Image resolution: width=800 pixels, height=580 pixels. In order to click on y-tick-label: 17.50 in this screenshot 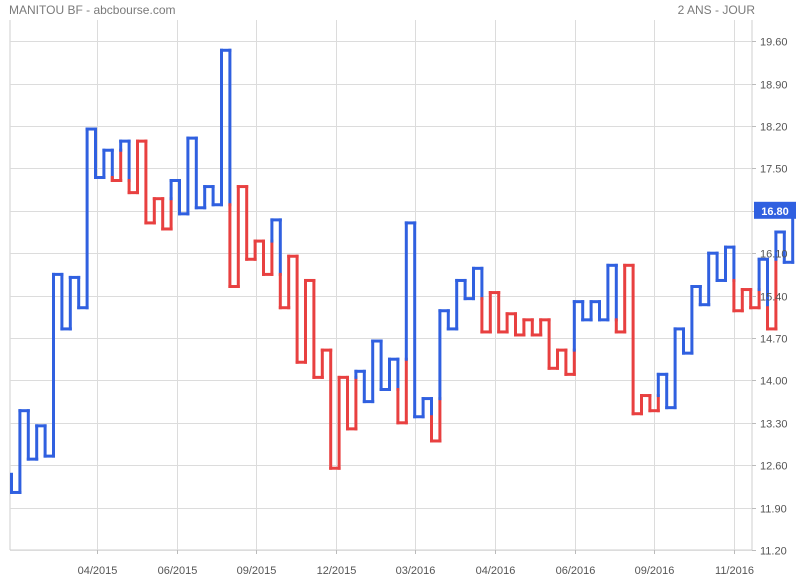, I will do `click(774, 170)`.